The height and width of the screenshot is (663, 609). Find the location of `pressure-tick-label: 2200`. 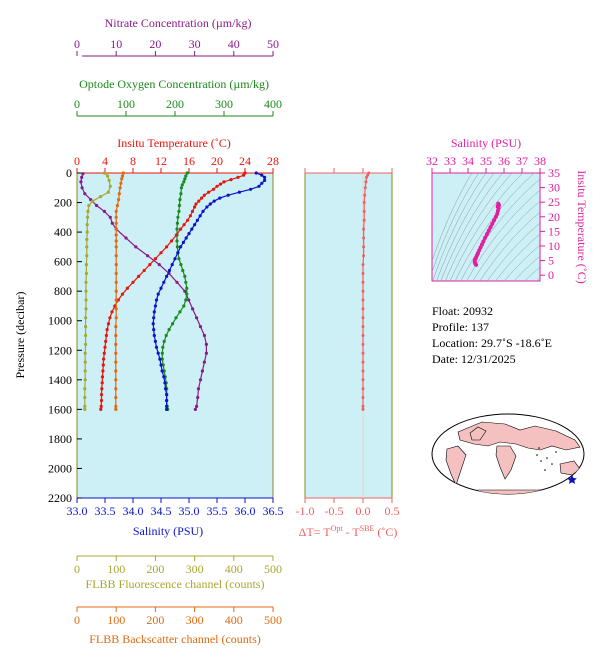

pressure-tick-label: 2200 is located at coordinates (60, 498).